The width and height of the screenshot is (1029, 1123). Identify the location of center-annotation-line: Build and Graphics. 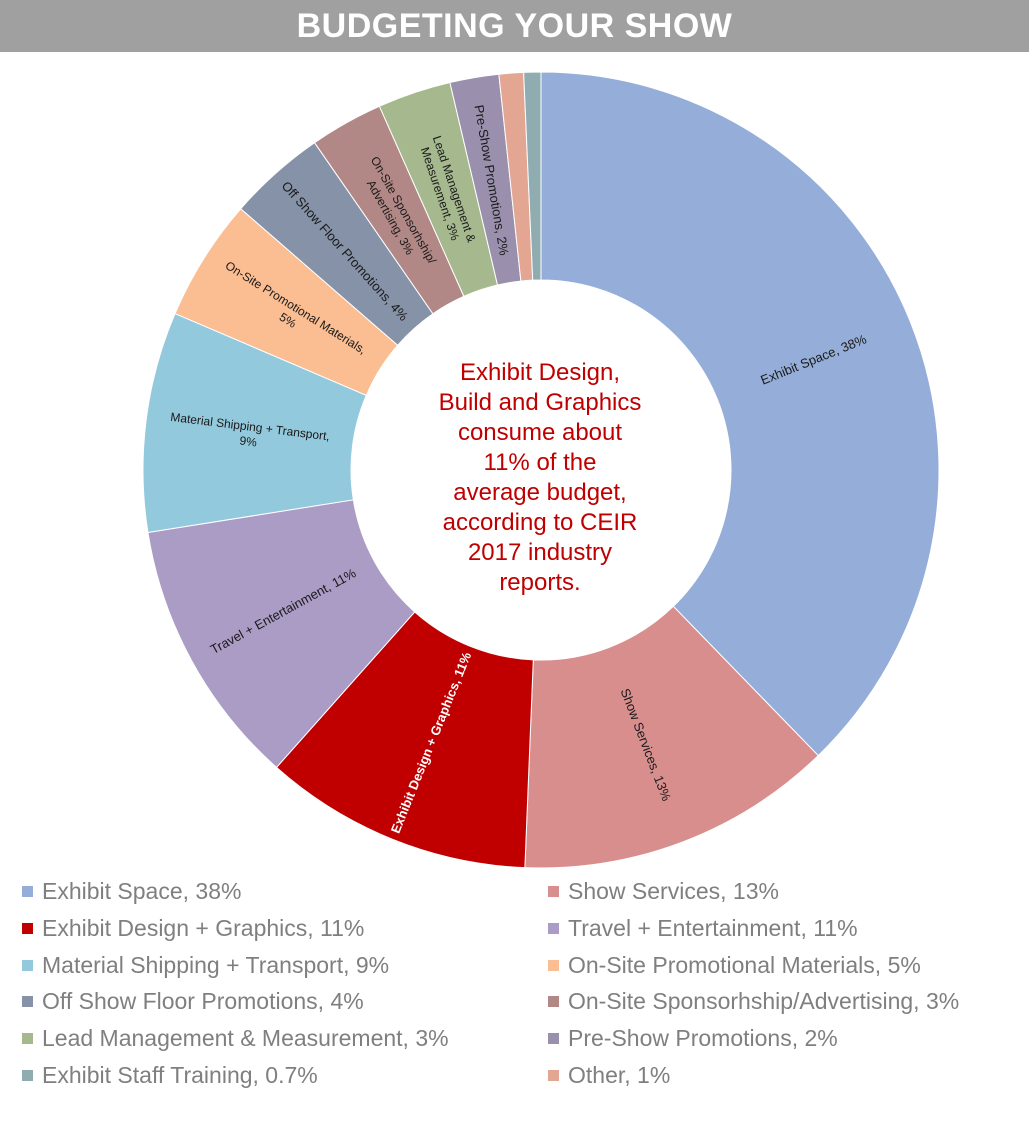
(540, 402).